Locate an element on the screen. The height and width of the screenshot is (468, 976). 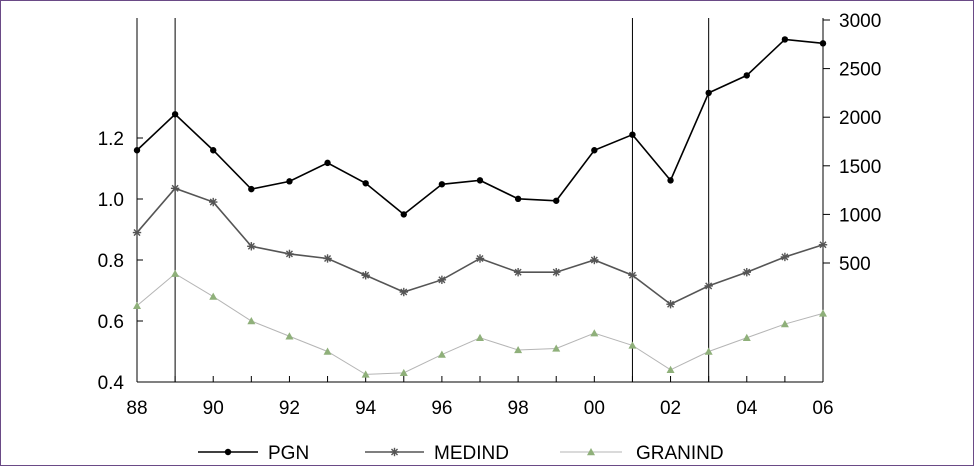
x-tick-label-94: 94 is located at coordinates (366, 408).